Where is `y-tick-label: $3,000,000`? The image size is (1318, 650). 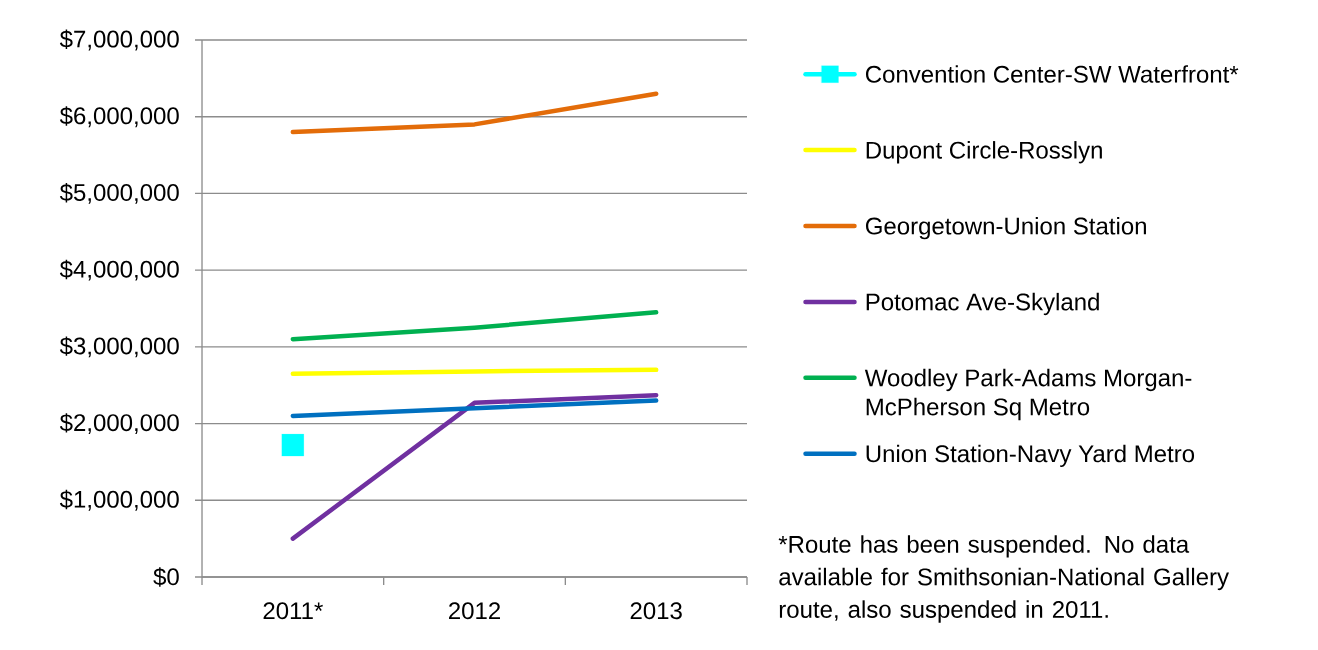 y-tick-label: $3,000,000 is located at coordinates (119, 347).